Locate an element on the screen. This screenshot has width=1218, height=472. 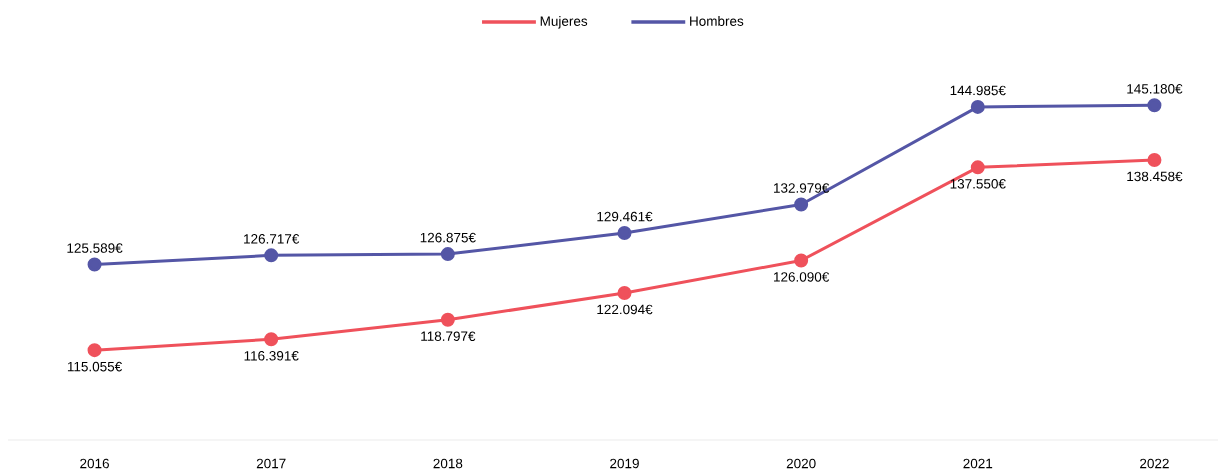
data-label: 116.391€ is located at coordinates (271, 356).